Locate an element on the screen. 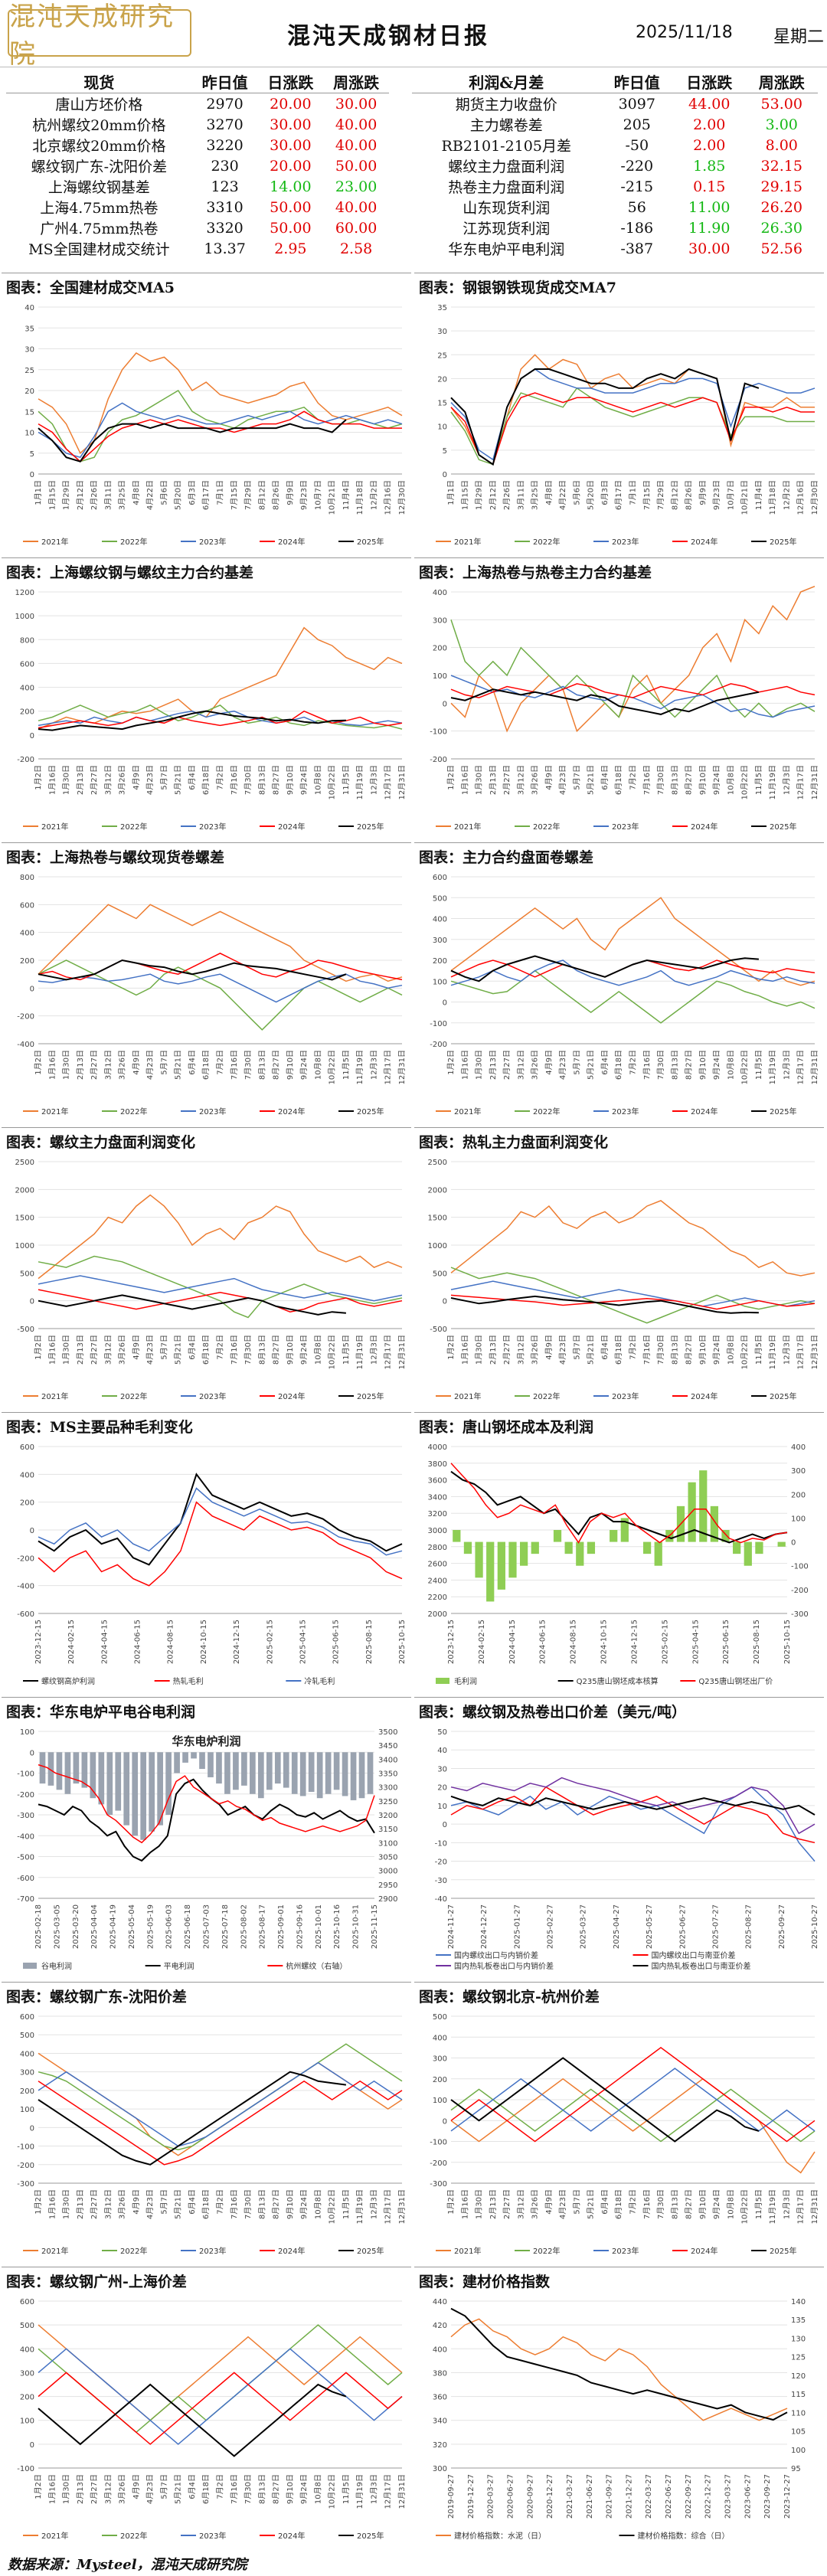 This screenshot has height=2576, width=827. previous-value: 56 is located at coordinates (636, 207).